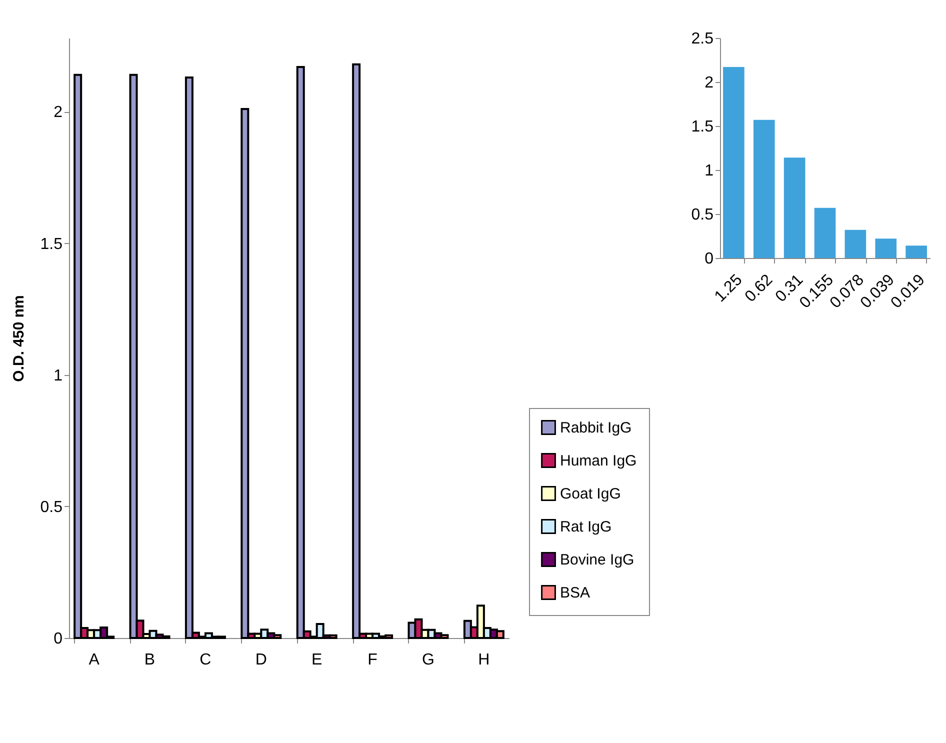  What do you see at coordinates (597, 560) in the screenshot?
I see `legend-label: Bovine IgG` at bounding box center [597, 560].